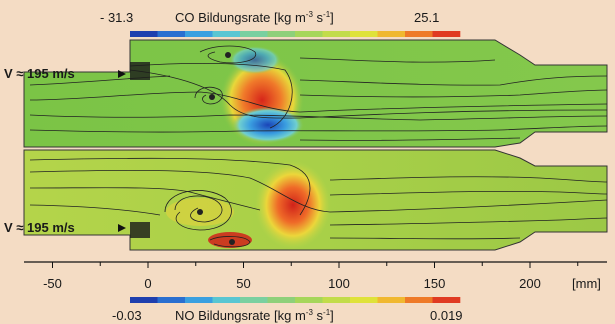 Image resolution: width=615 pixels, height=324 pixels. What do you see at coordinates (446, 315) in the screenshot?
I see `bottom-colorbar-max: 0.019` at bounding box center [446, 315].